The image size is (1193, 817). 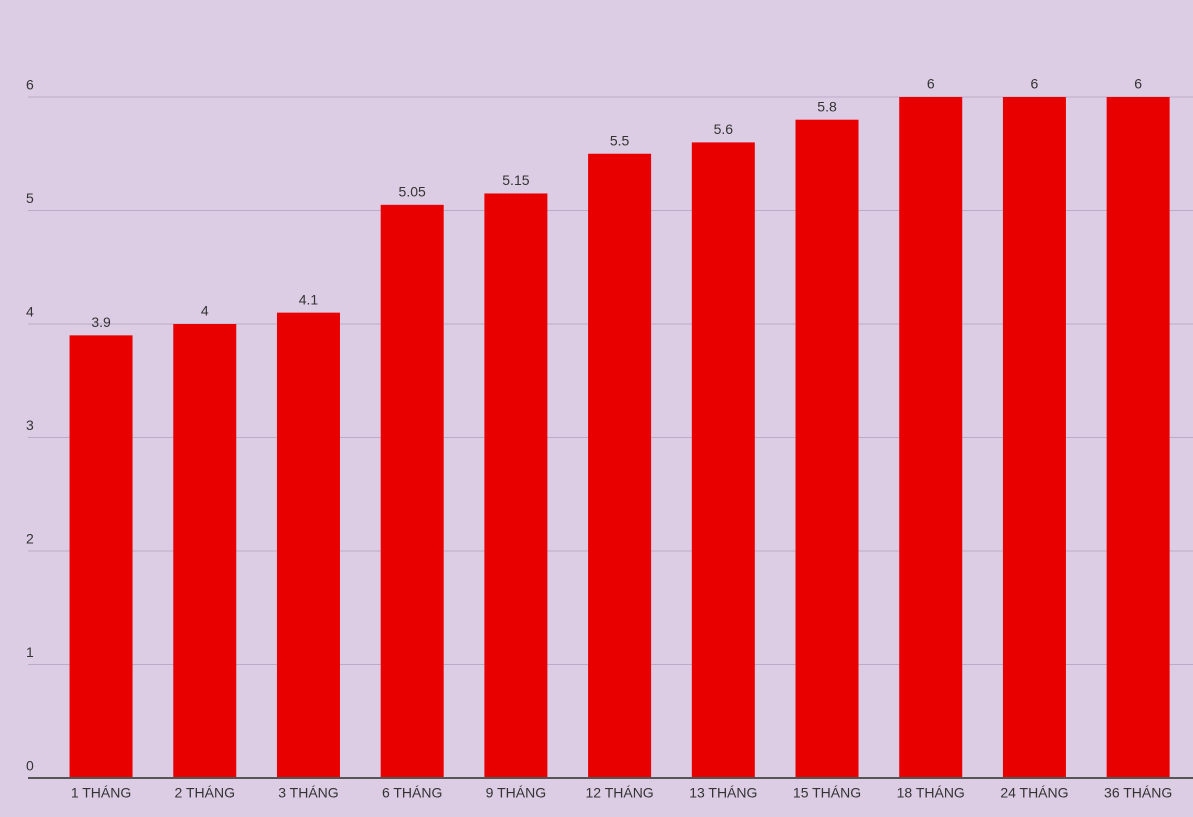 I want to click on data-label: 4, so click(x=205, y=311).